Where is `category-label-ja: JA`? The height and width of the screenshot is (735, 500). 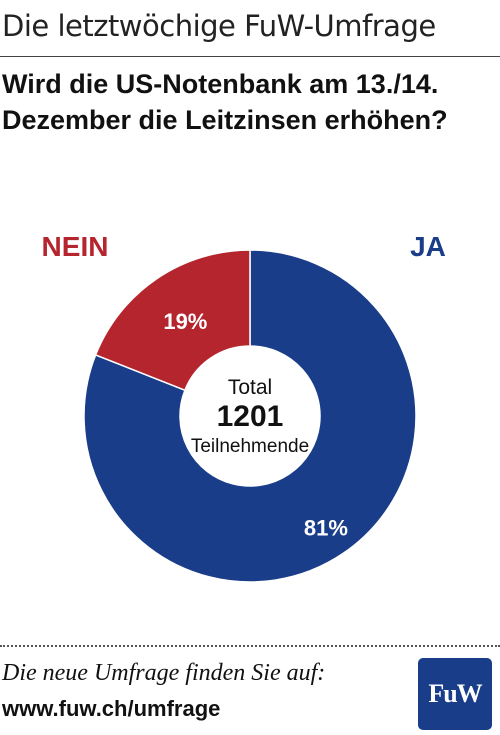
category-label-ja: JA is located at coordinates (428, 246).